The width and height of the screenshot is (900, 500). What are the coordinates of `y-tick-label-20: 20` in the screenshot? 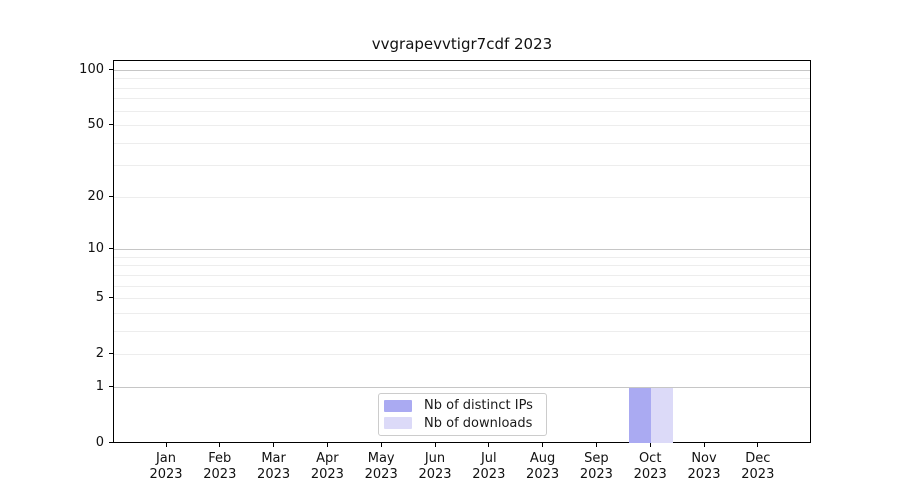 It's located at (95, 196).